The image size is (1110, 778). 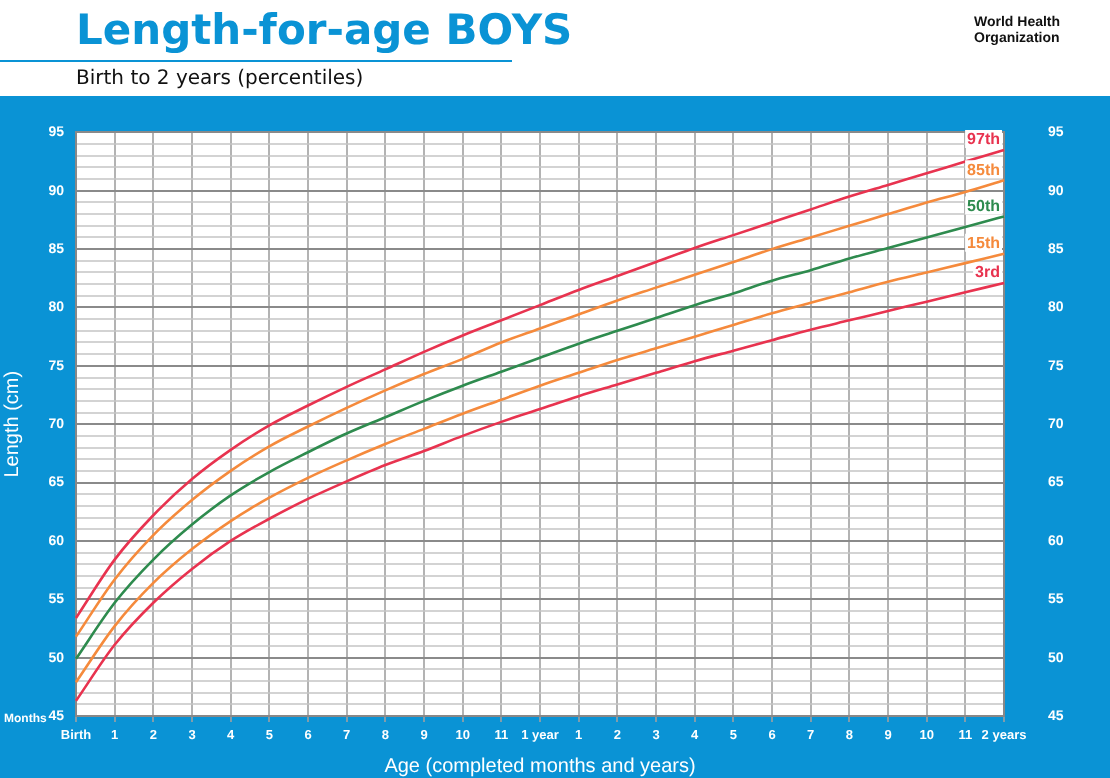 What do you see at coordinates (324, 30) in the screenshot?
I see `chart-title: Length-for-age BOYS` at bounding box center [324, 30].